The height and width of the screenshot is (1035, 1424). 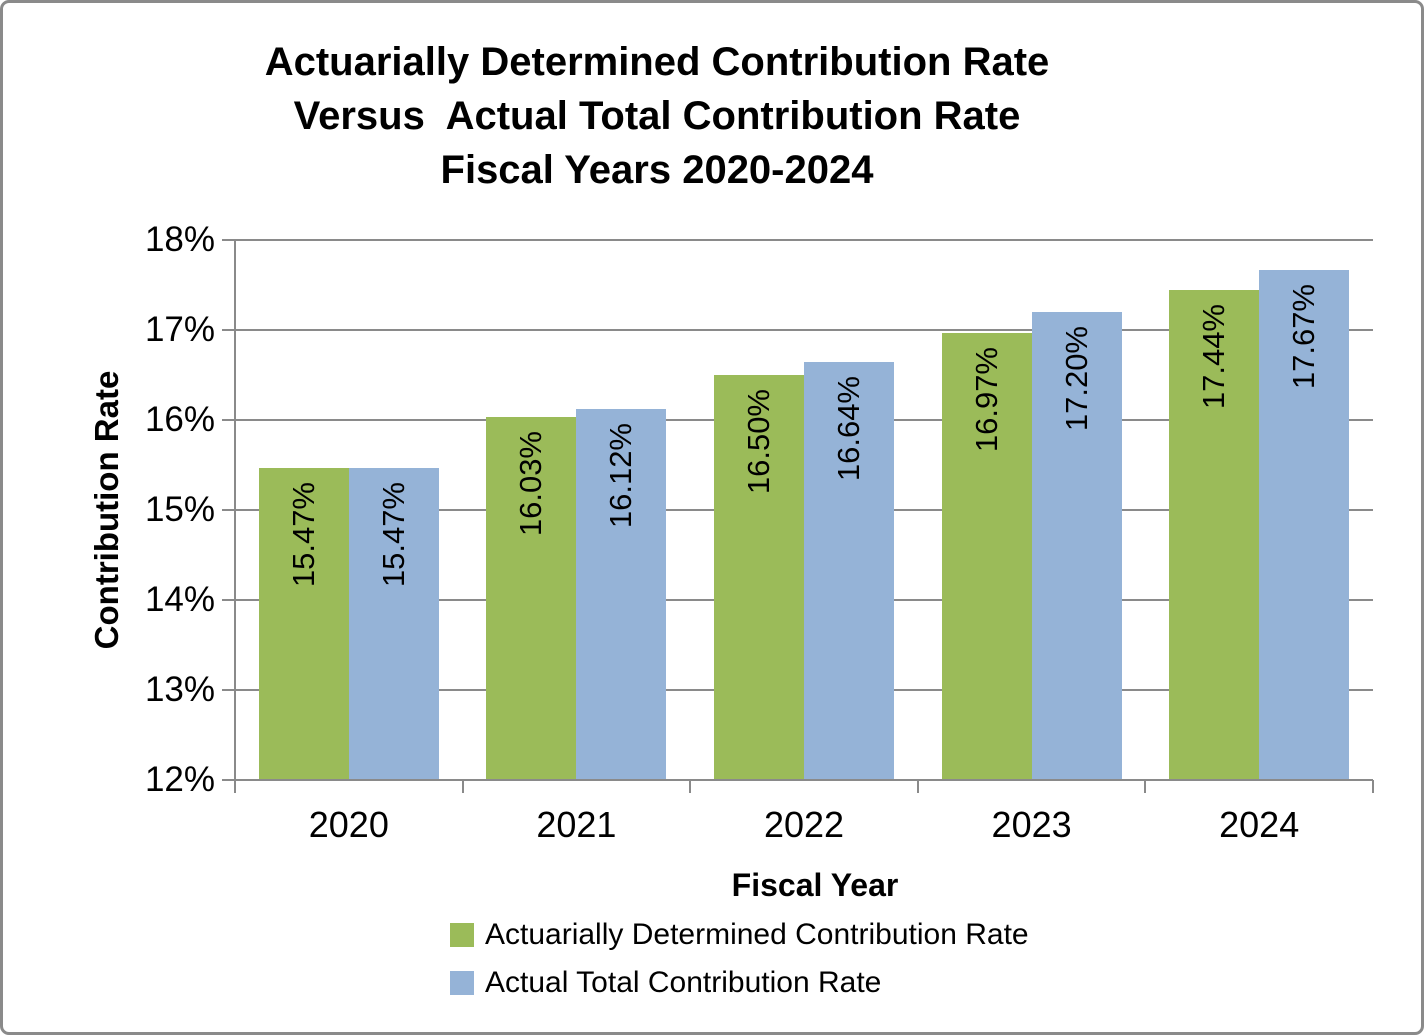 I want to click on legend-label: Actuarially Determined Contribution Rate, so click(x=757, y=934).